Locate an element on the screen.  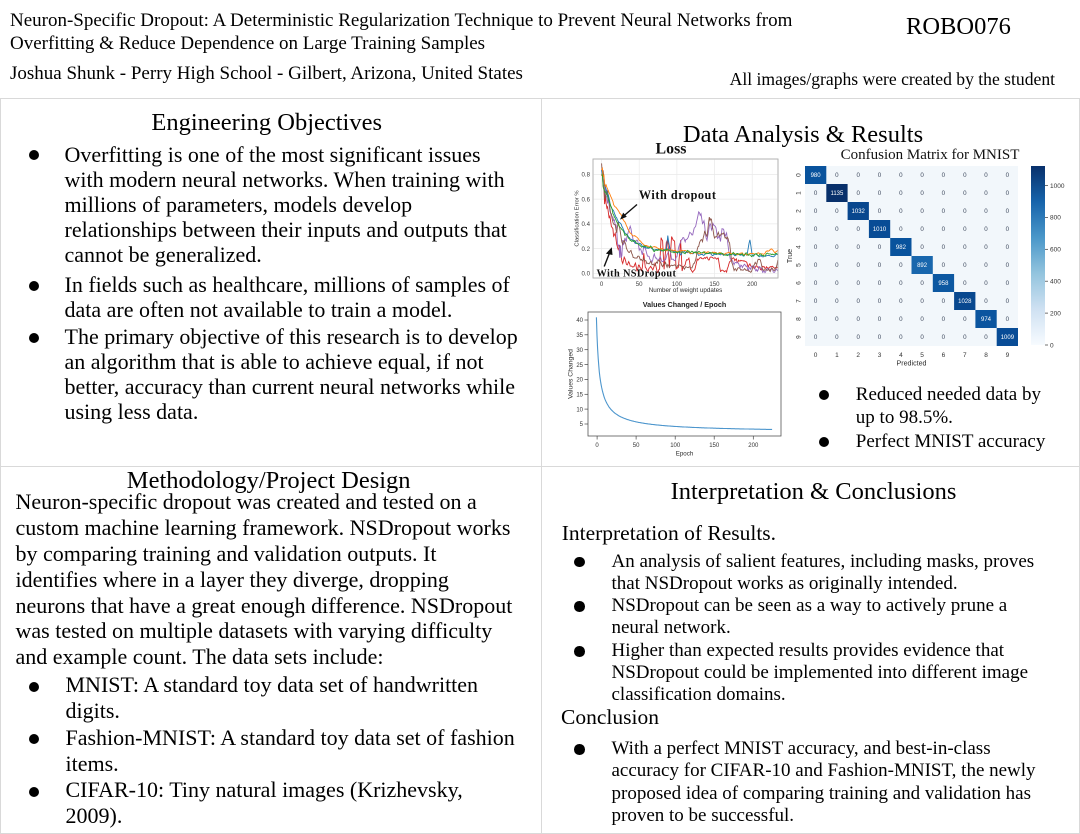
svg-text: Epoch is located at coordinates (685, 454).